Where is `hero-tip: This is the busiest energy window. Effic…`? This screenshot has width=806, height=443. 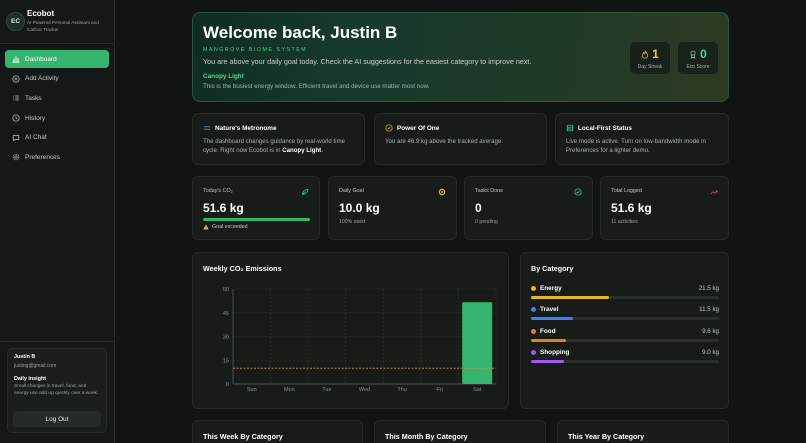
hero-tip: This is the busiest energy window. Effic… is located at coordinates (316, 86).